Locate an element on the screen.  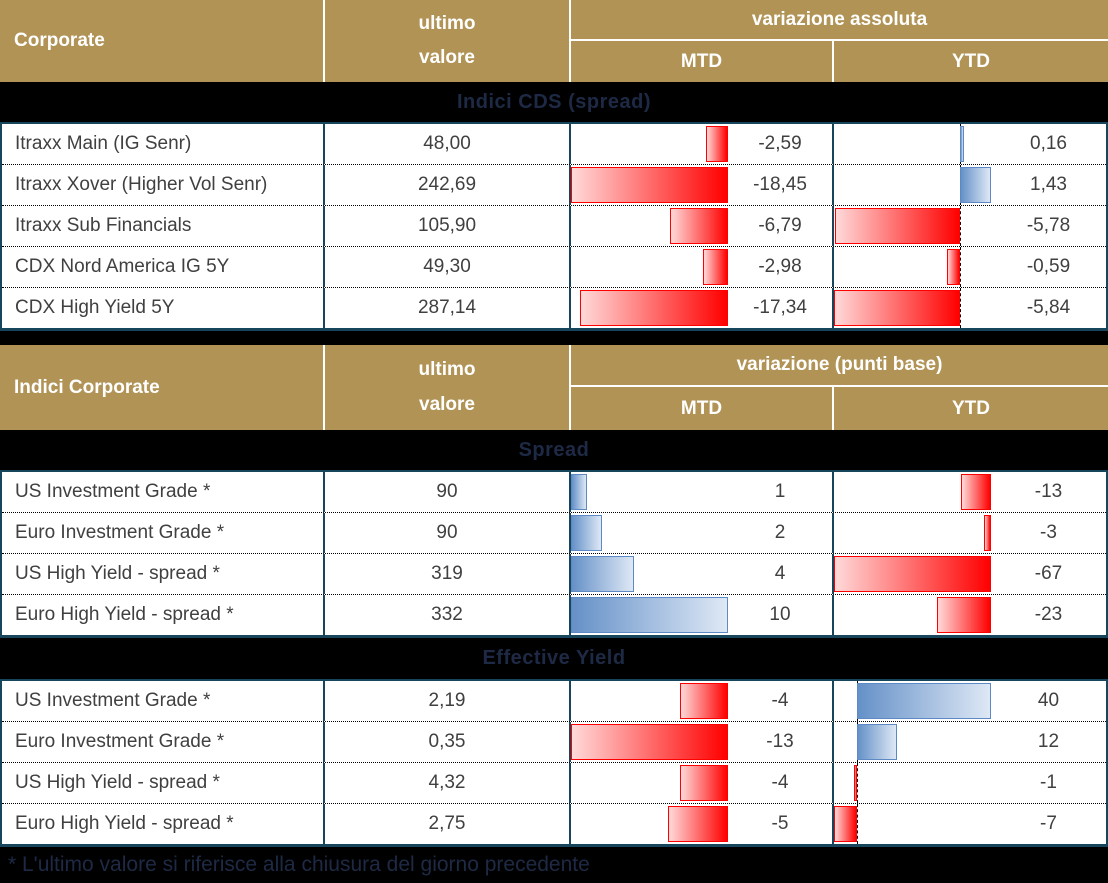
ytd-cell: -23 is located at coordinates (970, 615).